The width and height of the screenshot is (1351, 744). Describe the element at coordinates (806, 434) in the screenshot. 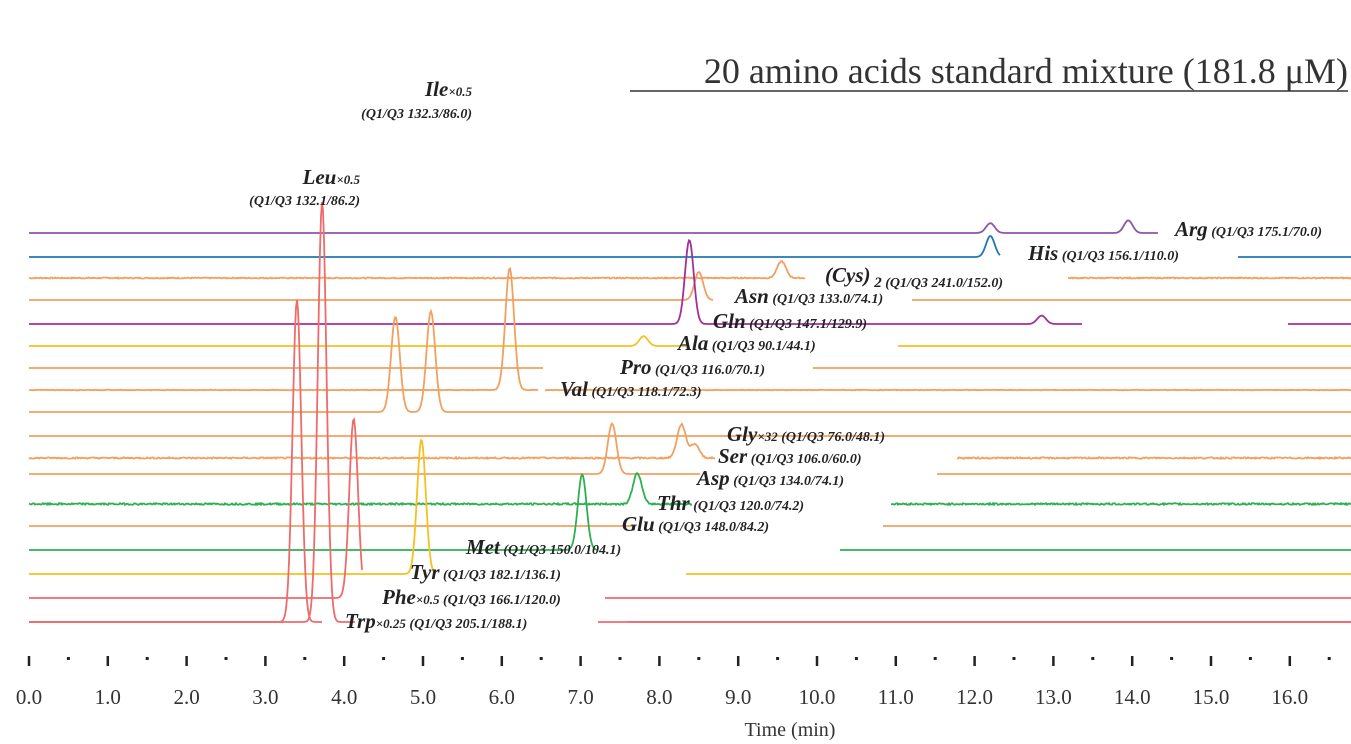

I see `trace-label-gly: Gly×32 (Q1/Q3 76.0/48.1)` at that location.